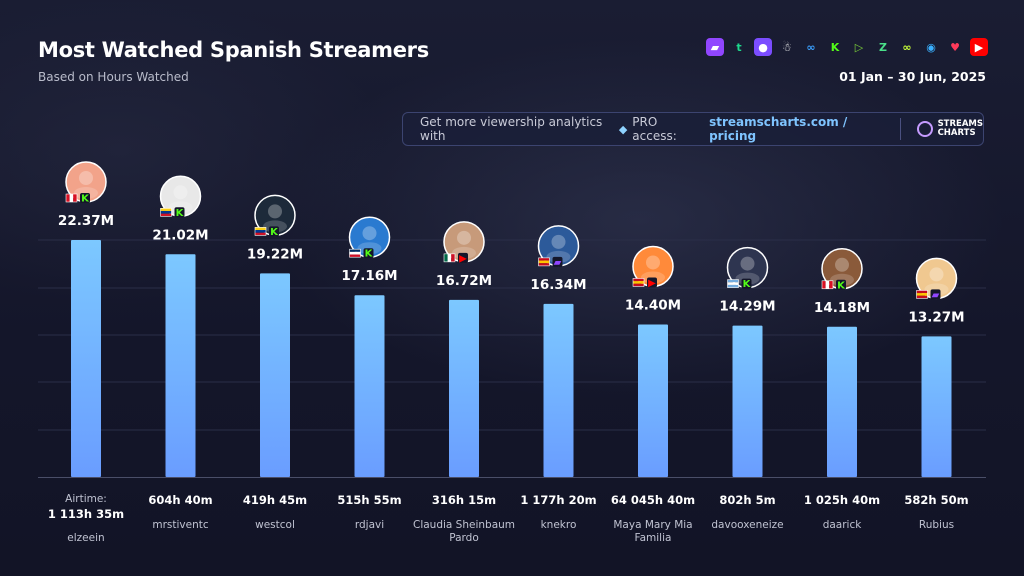 This screenshot has width=1024, height=576. What do you see at coordinates (464, 538) in the screenshot?
I see `streamer-name: Pardo` at bounding box center [464, 538].